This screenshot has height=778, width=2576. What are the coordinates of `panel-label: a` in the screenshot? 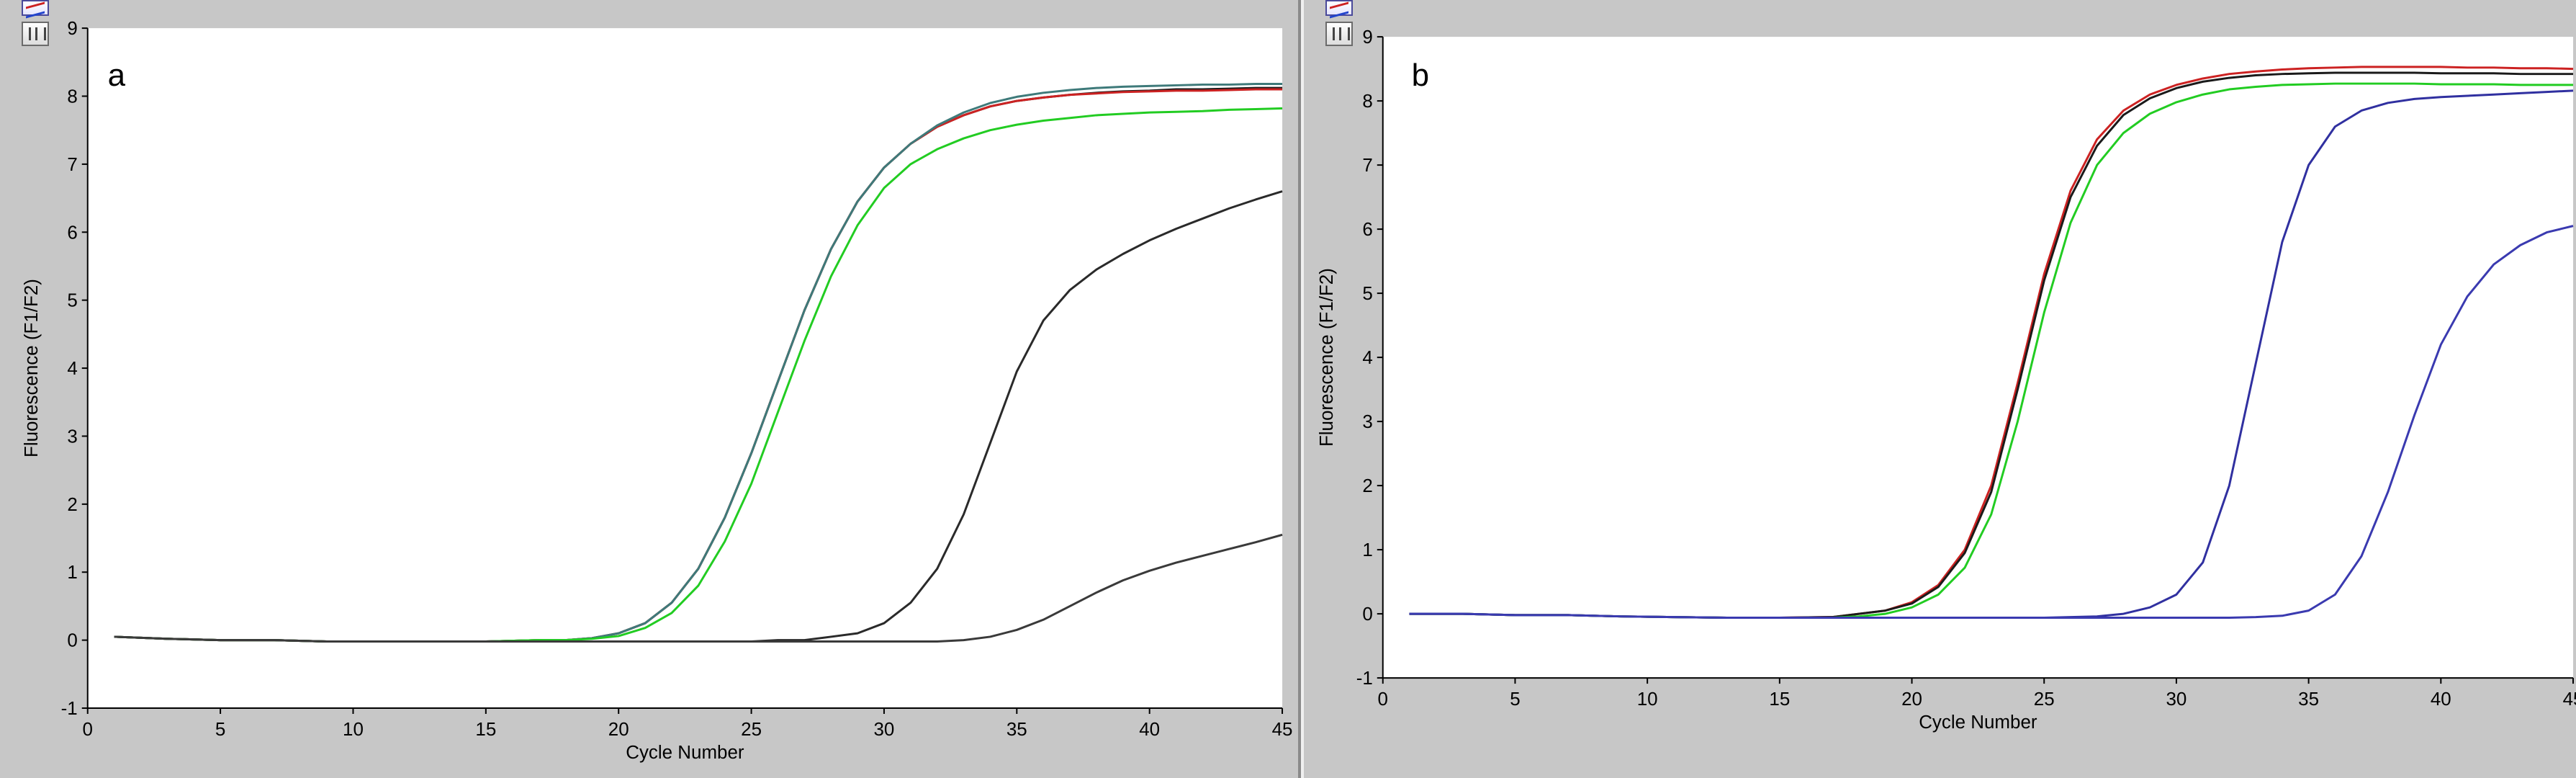 It's located at (117, 75).